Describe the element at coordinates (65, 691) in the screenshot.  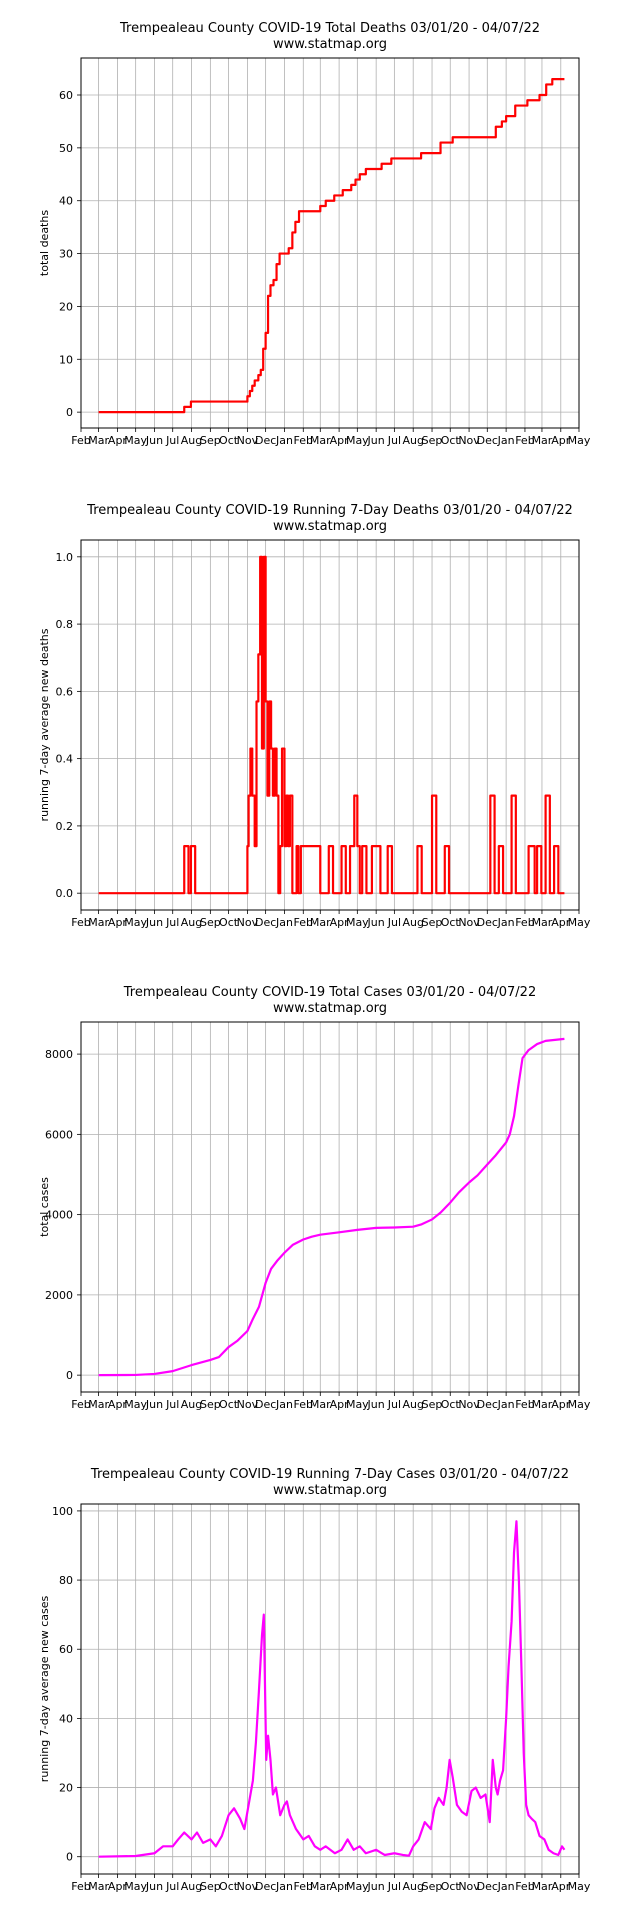
I see `y-tick-label: 0.6` at that location.